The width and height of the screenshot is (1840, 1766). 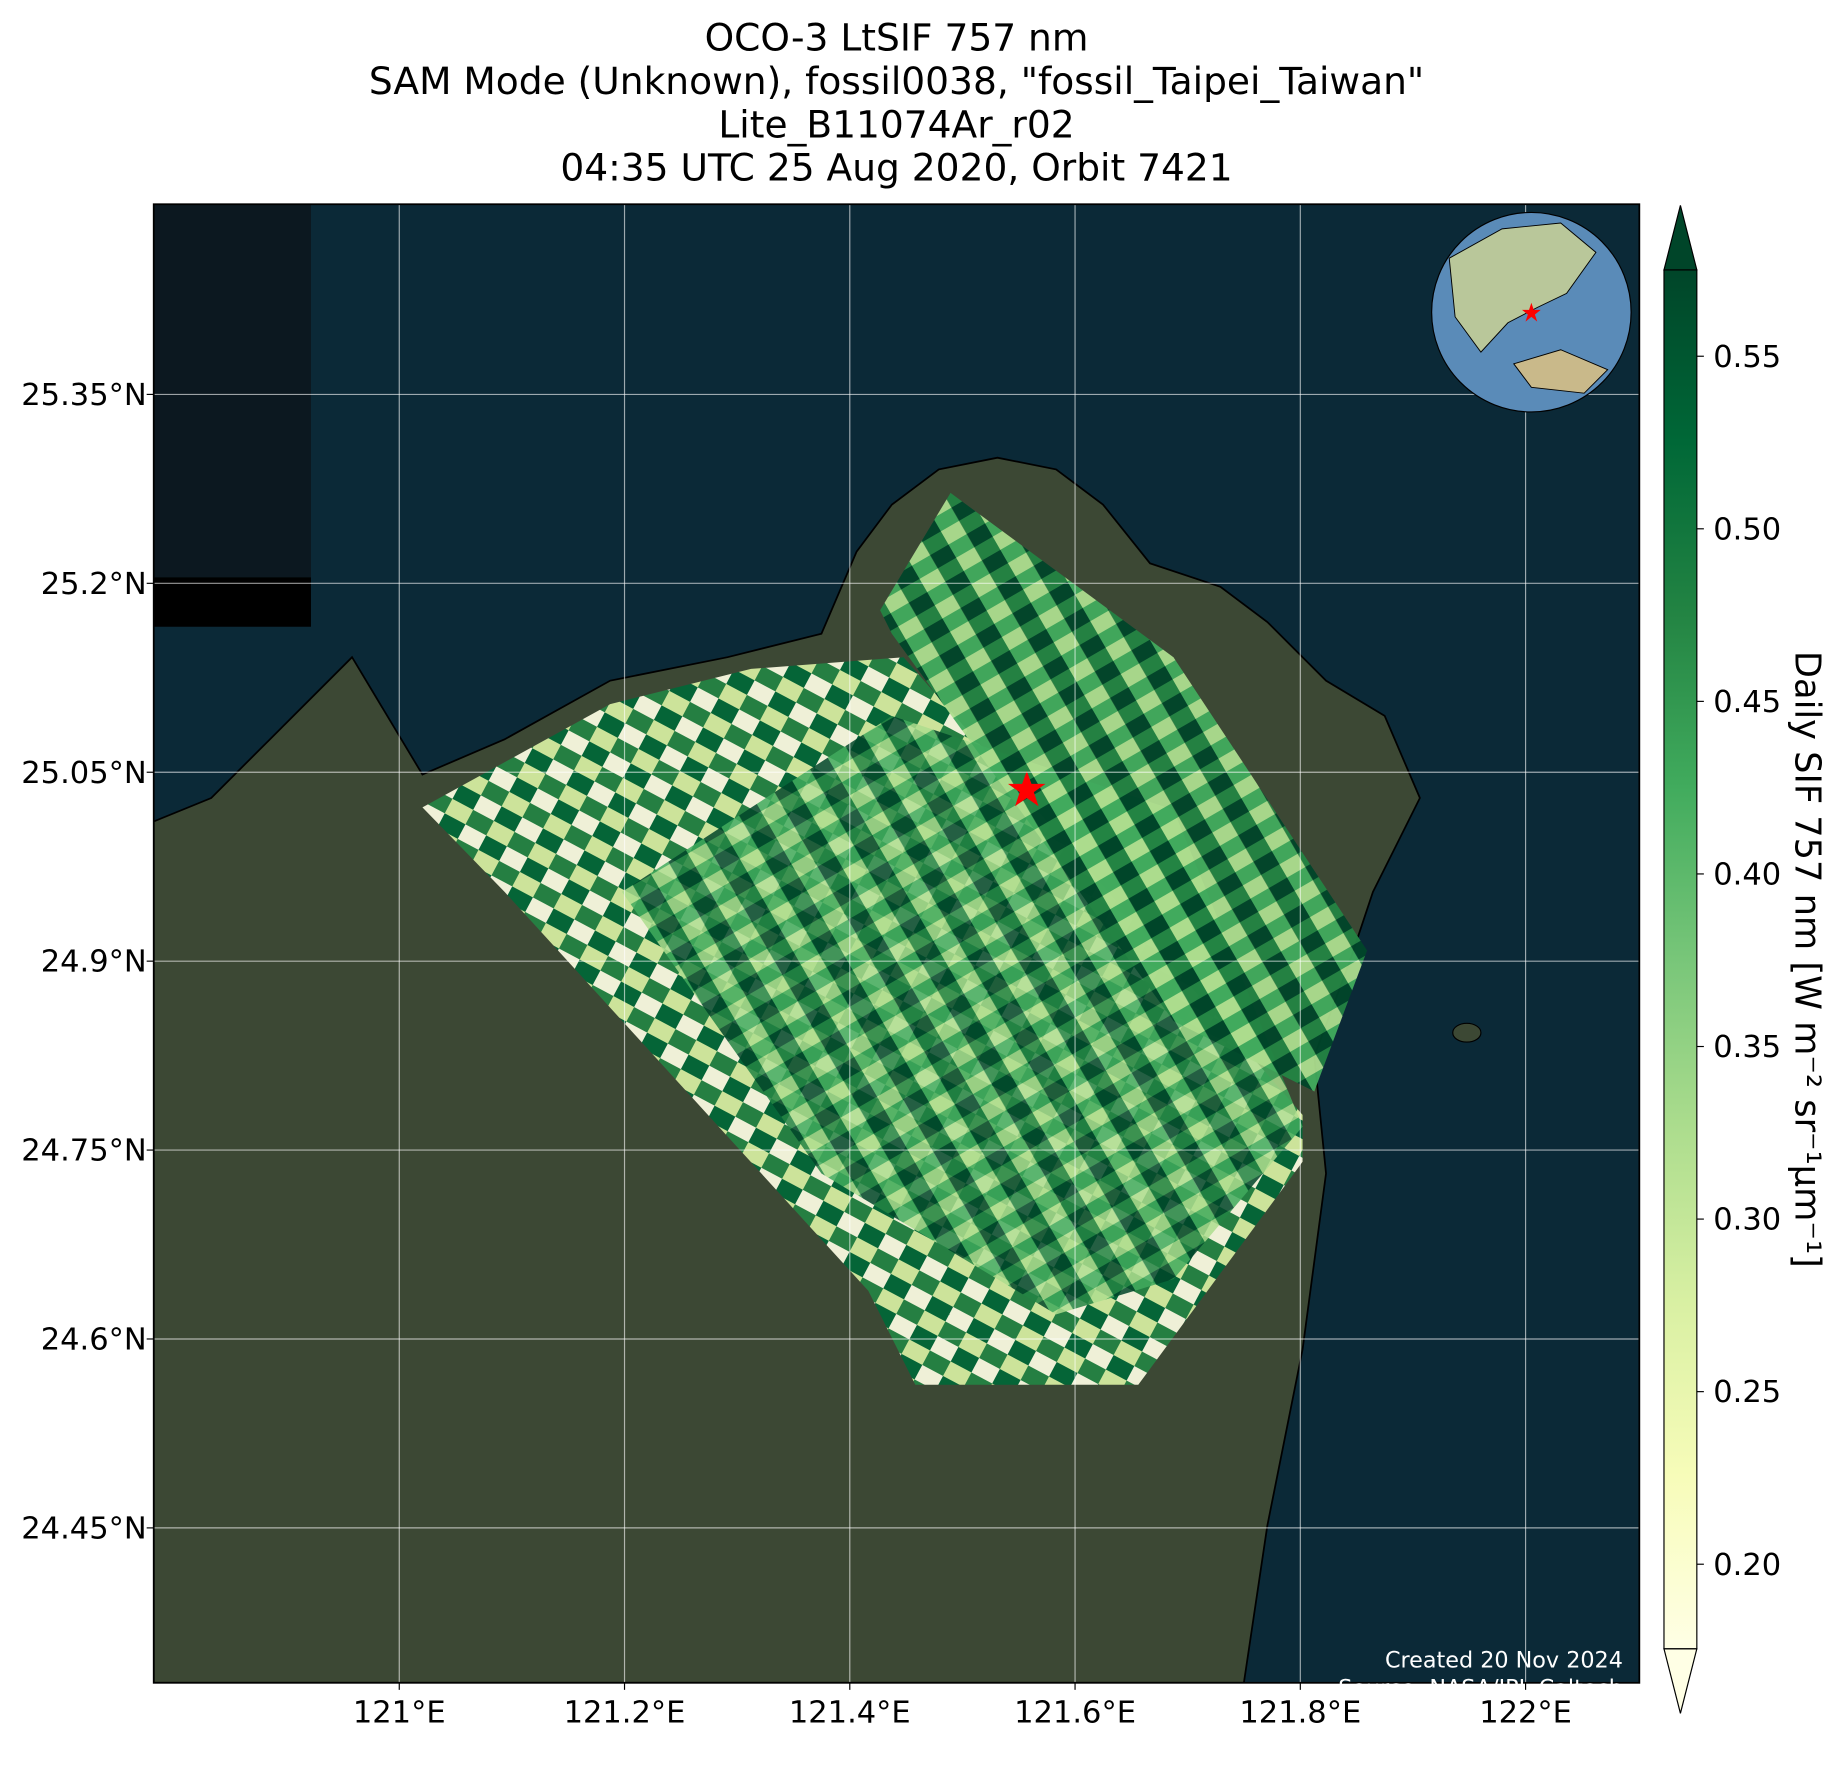 What do you see at coordinates (94, 584) in the screenshot?
I see `y-tick-label: 25.2°N` at bounding box center [94, 584].